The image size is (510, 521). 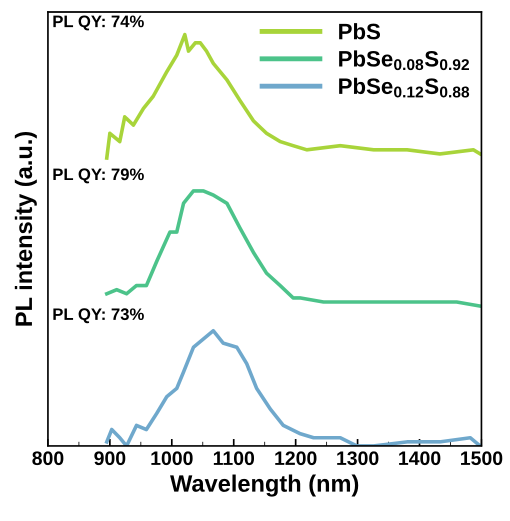 What do you see at coordinates (25, 229) in the screenshot?
I see `y-axis-title: PL intensity (a.u.)` at bounding box center [25, 229].